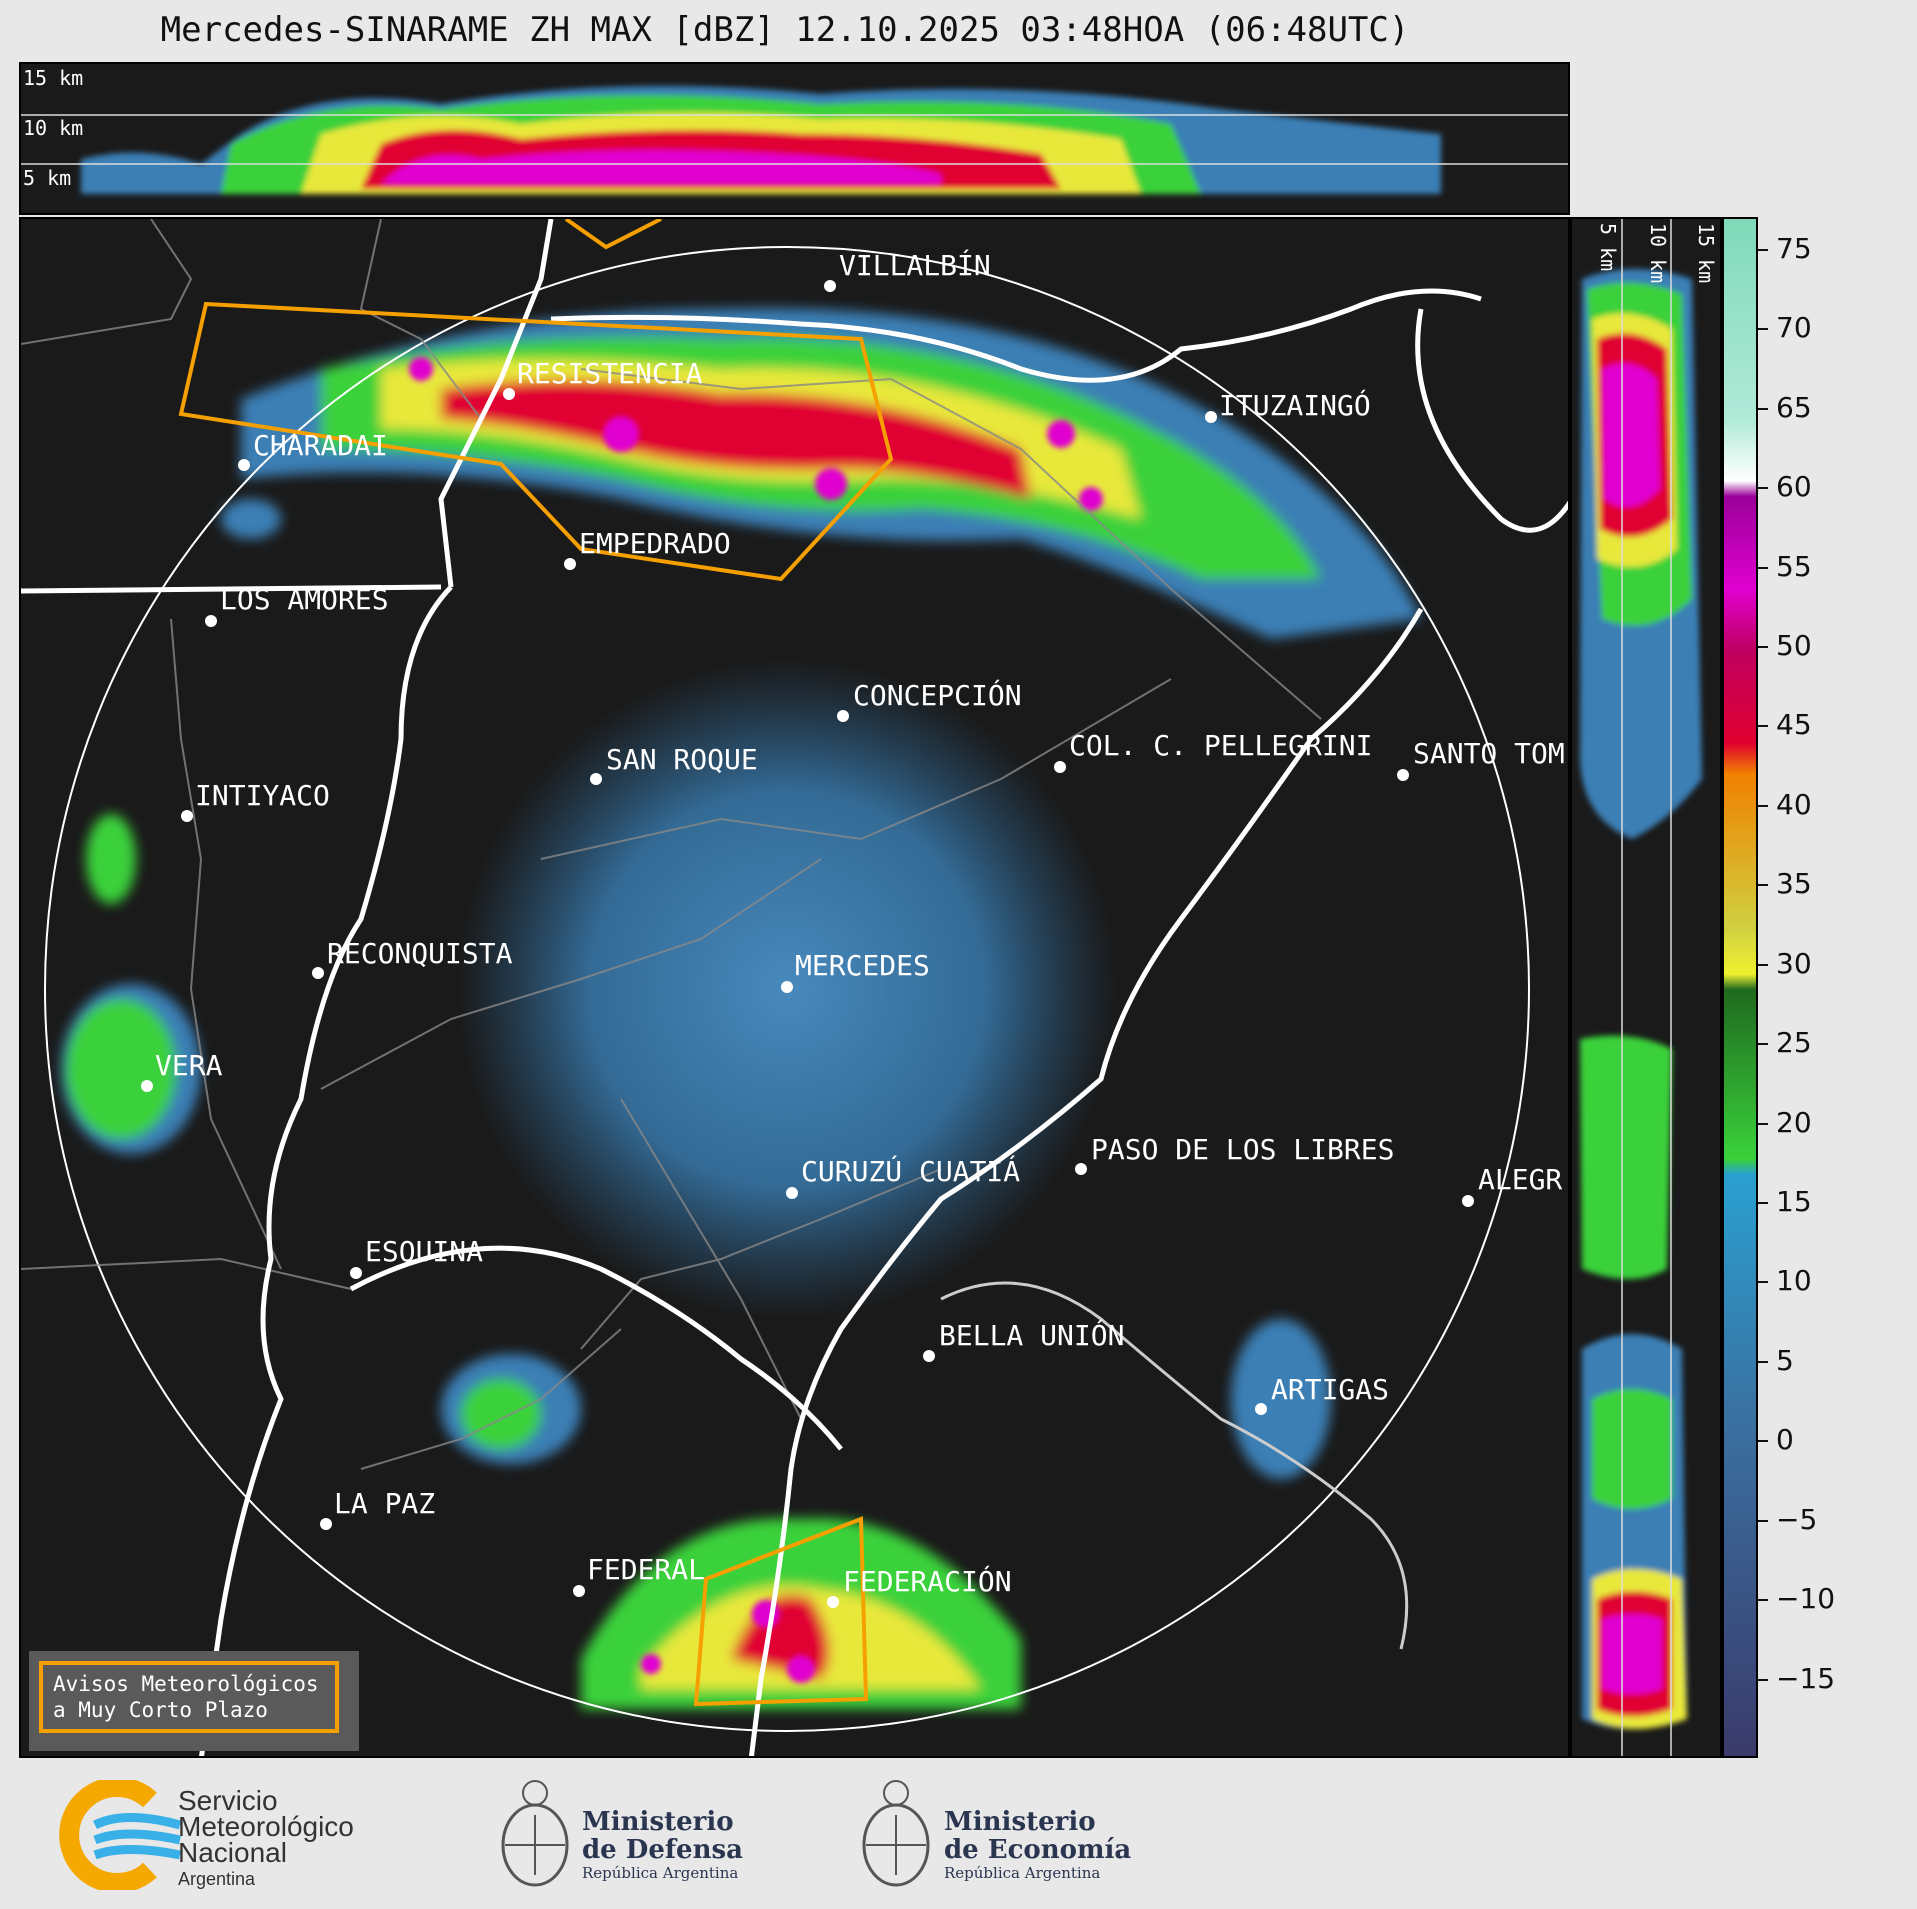 This screenshot has width=1917, height=1909. What do you see at coordinates (1785, 327) in the screenshot?
I see `colorbar-tick-label: 70` at bounding box center [1785, 327].